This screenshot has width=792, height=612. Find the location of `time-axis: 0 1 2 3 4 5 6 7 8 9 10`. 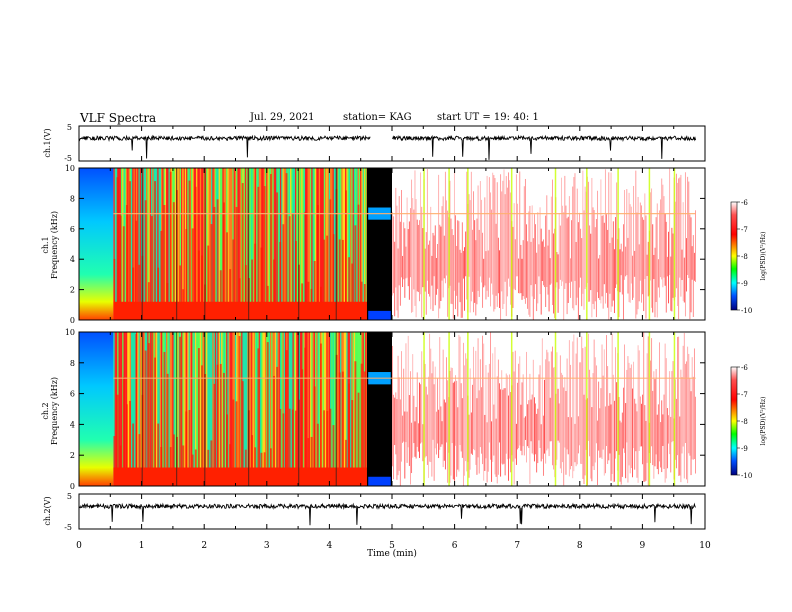

time-axis: 0 1 2 3 4 5 6 7 8 9 10 is located at coordinates (393, 546).